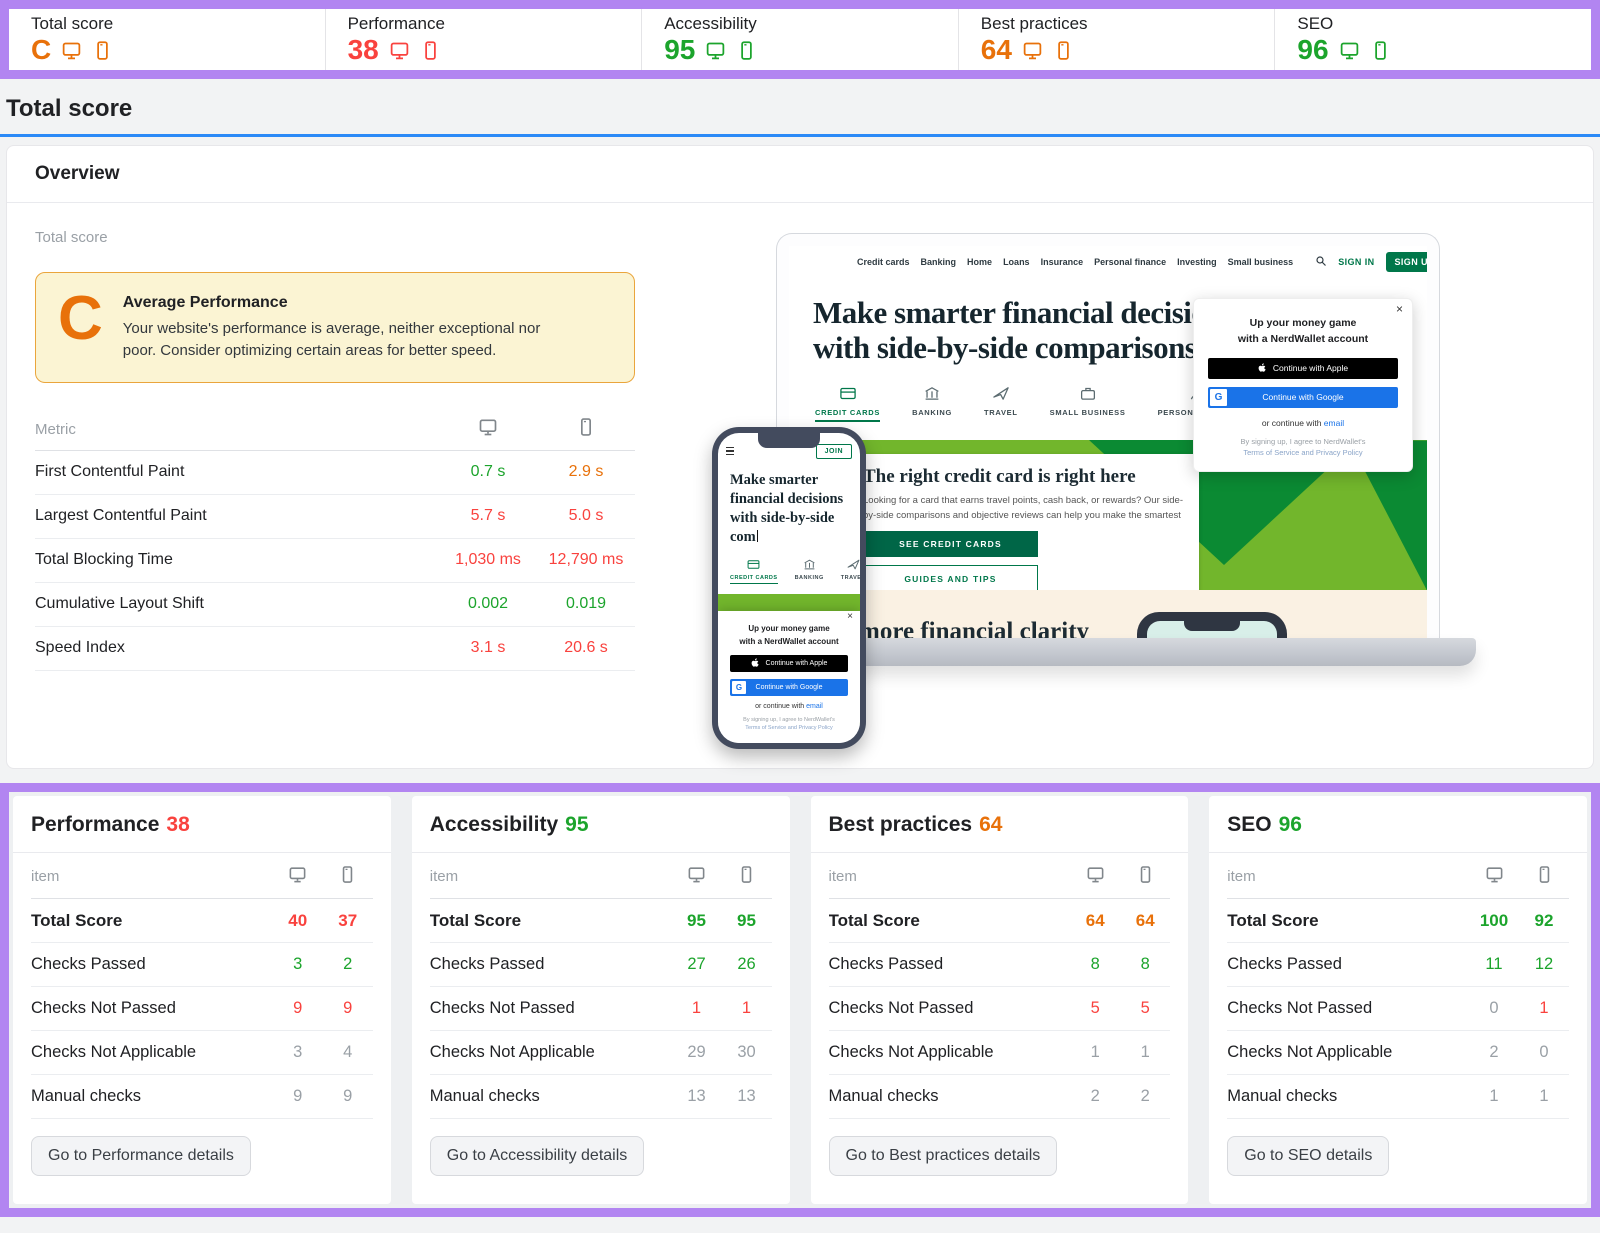  Describe the element at coordinates (586, 471) in the screenshot. I see `metric-mobile-value: 2.9 s` at that location.